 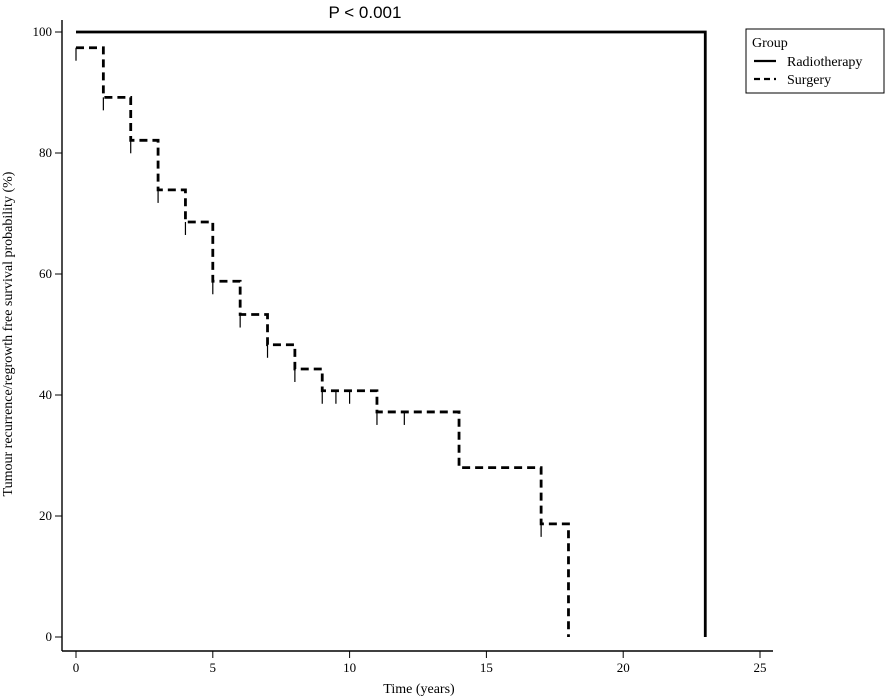 What do you see at coordinates (45, 273) in the screenshot?
I see `y-tick-label: 60` at bounding box center [45, 273].